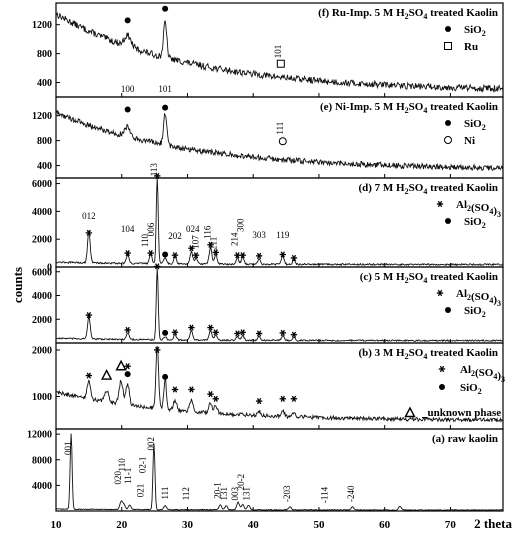 The width and height of the screenshot is (519, 538). Describe the element at coordinates (324, 494) in the screenshot. I see `hkl-label: -114` at that location.